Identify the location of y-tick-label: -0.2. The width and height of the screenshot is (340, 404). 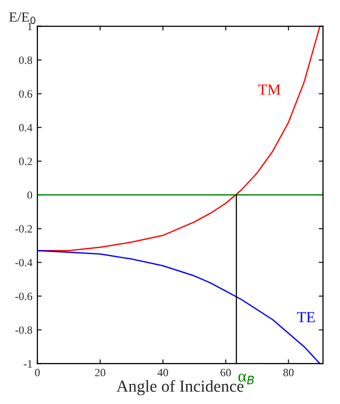
(23, 229).